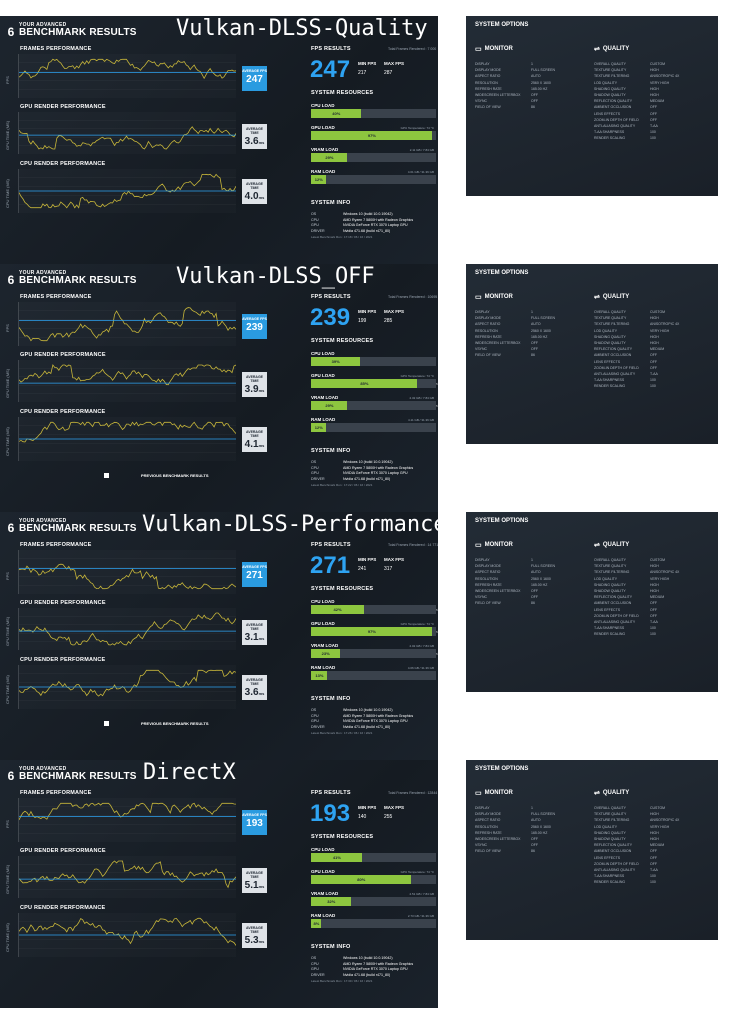  Describe the element at coordinates (371, 135) in the screenshot. I see `bar-percent: 97%` at that location.